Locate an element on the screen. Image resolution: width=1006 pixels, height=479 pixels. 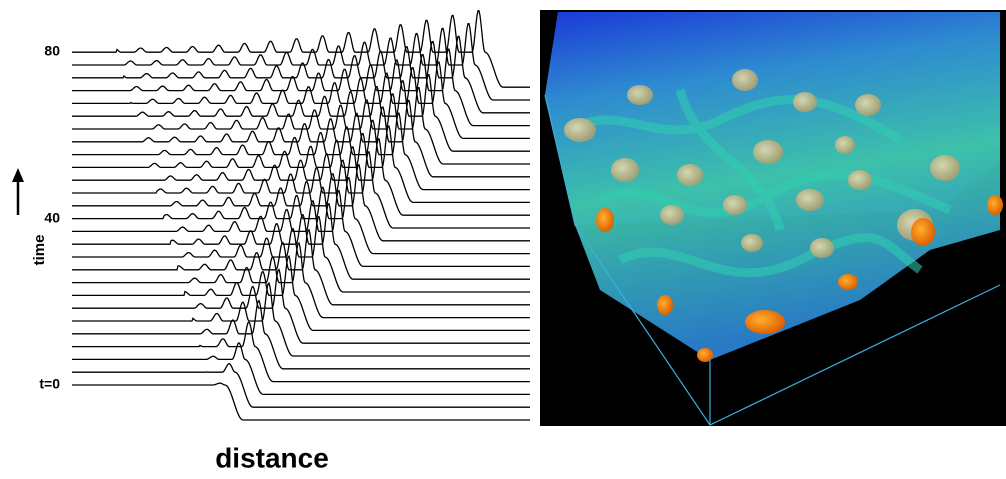
y-label: t=0 is located at coordinates (49, 384).